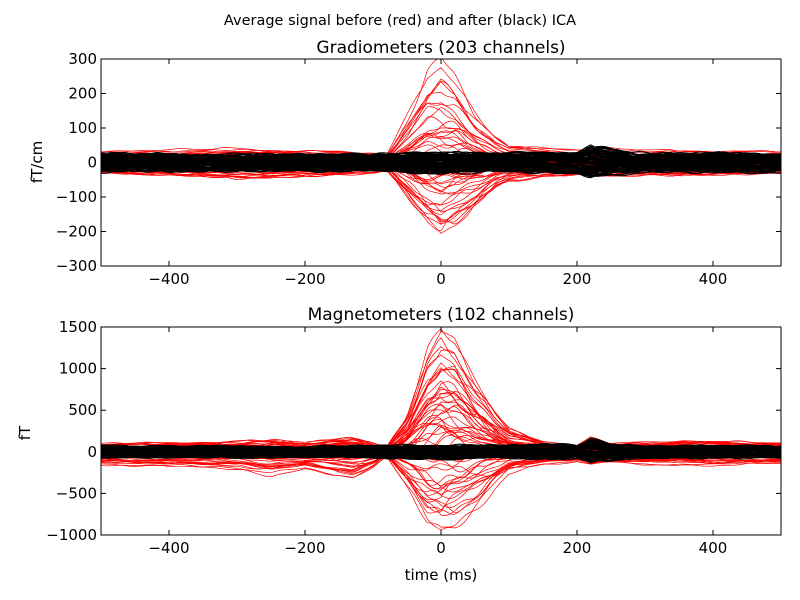 The width and height of the screenshot is (800, 600). I want to click on magnetometers-y-tick-label: 0, so click(92, 452).